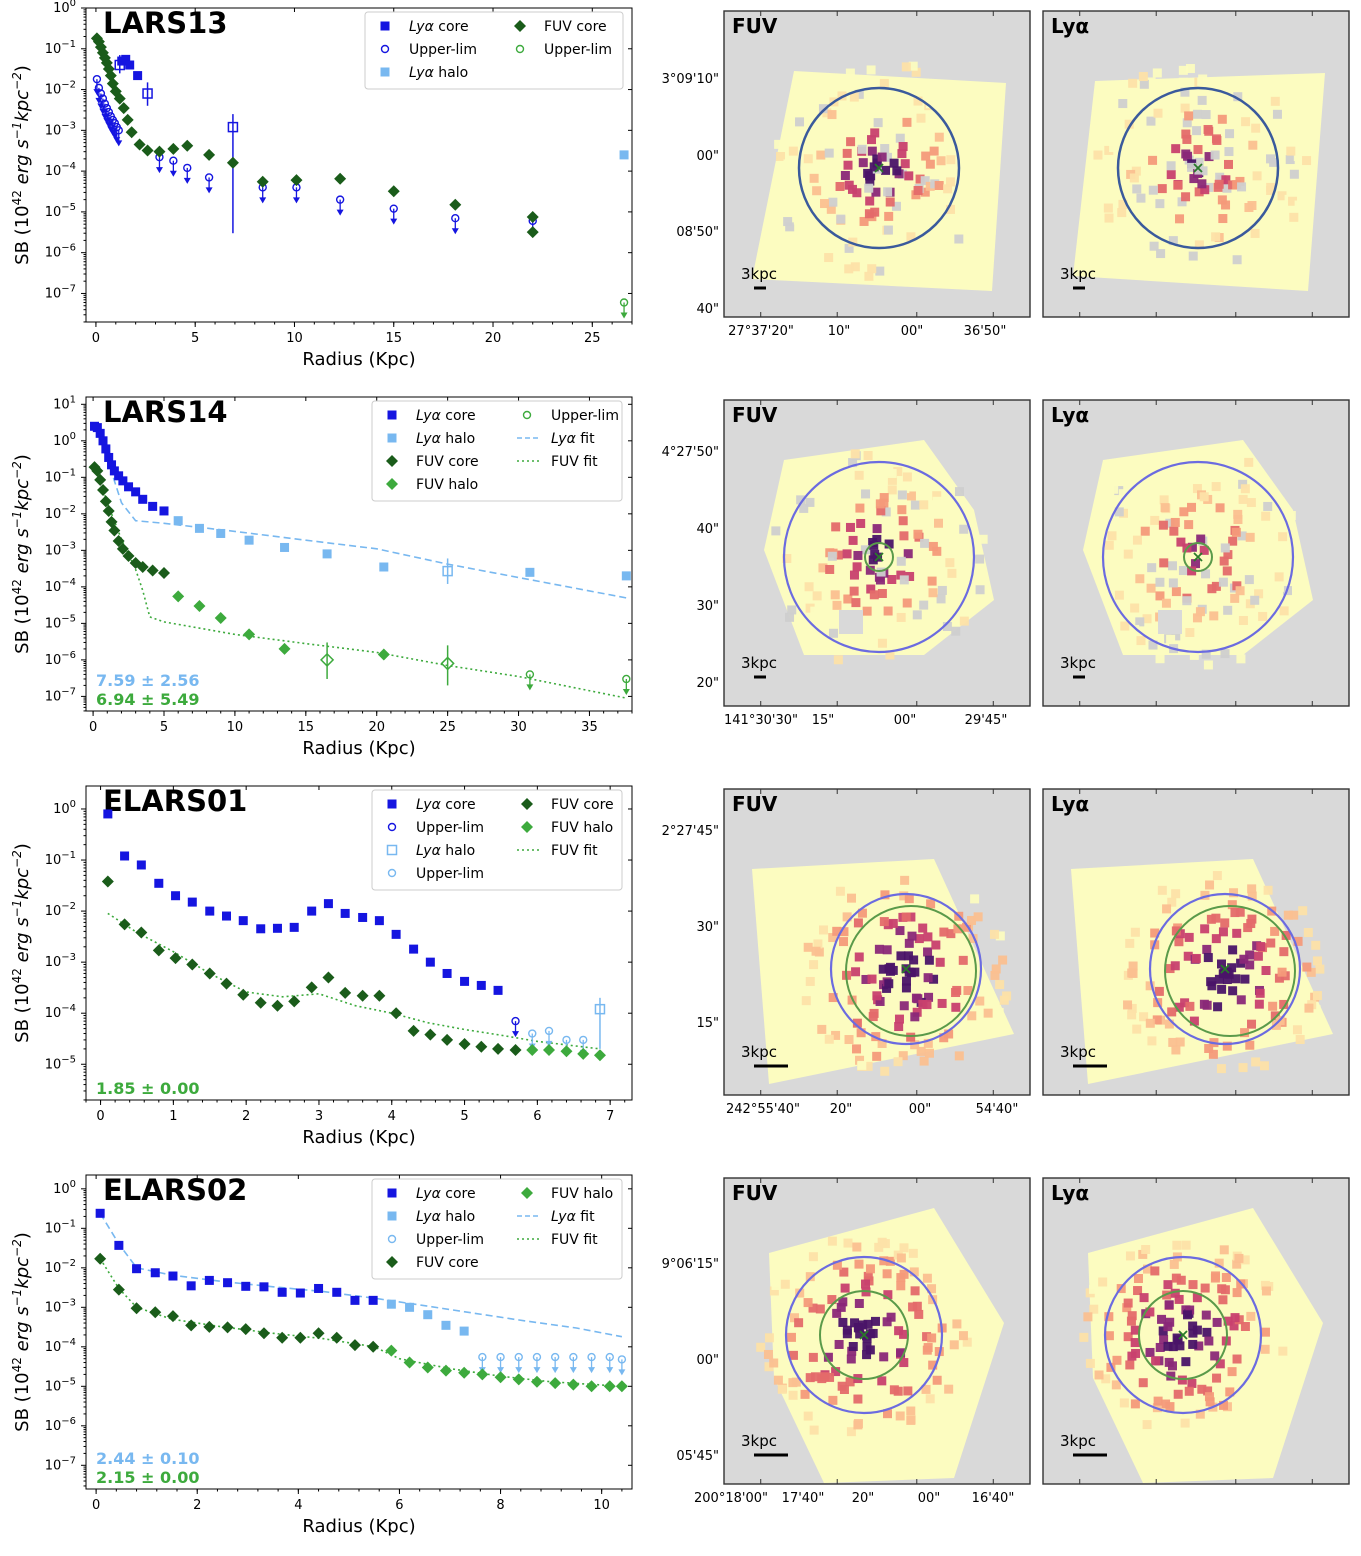 This screenshot has height=1556, width=1361. I want to click on legend-swatch, so click(520, 26).